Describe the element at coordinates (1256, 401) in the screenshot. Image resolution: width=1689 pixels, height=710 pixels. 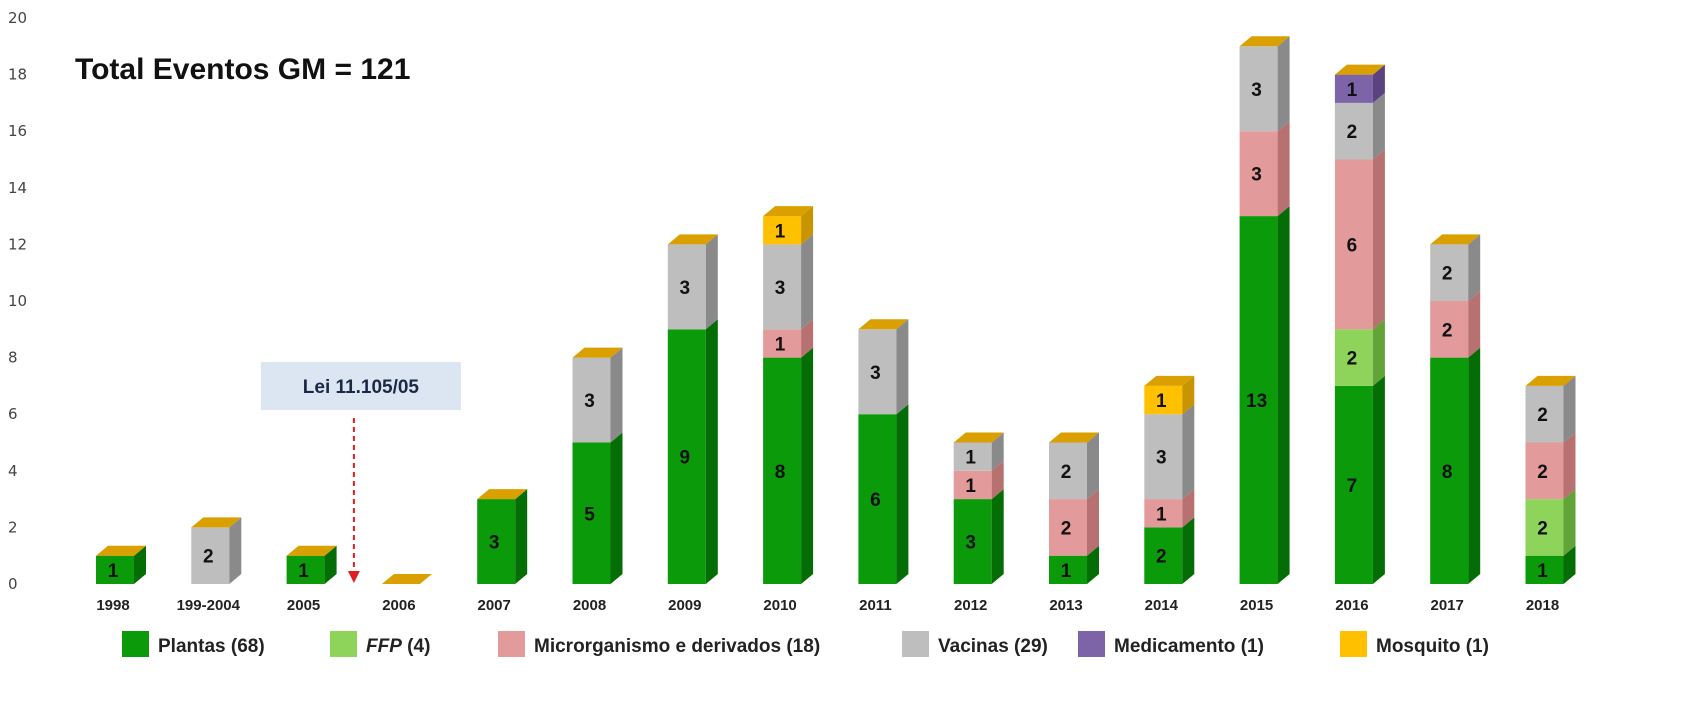
I see `bar-value-label: 13` at that location.